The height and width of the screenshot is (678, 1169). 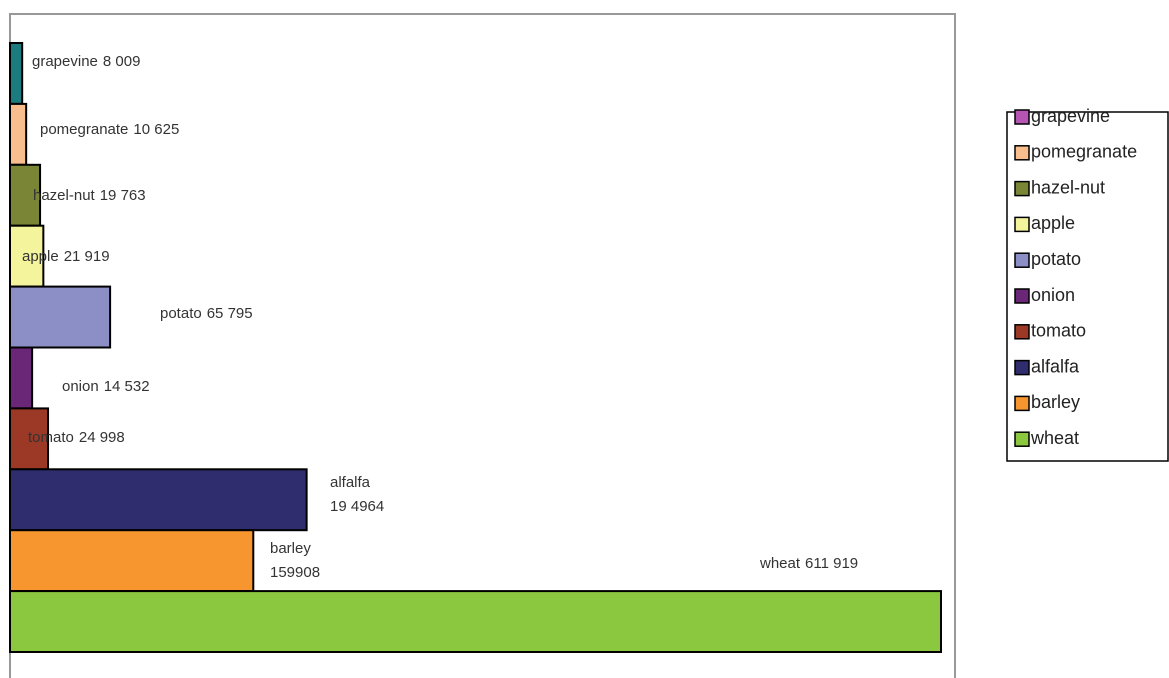 What do you see at coordinates (290, 548) in the screenshot?
I see `label-category: barley` at bounding box center [290, 548].